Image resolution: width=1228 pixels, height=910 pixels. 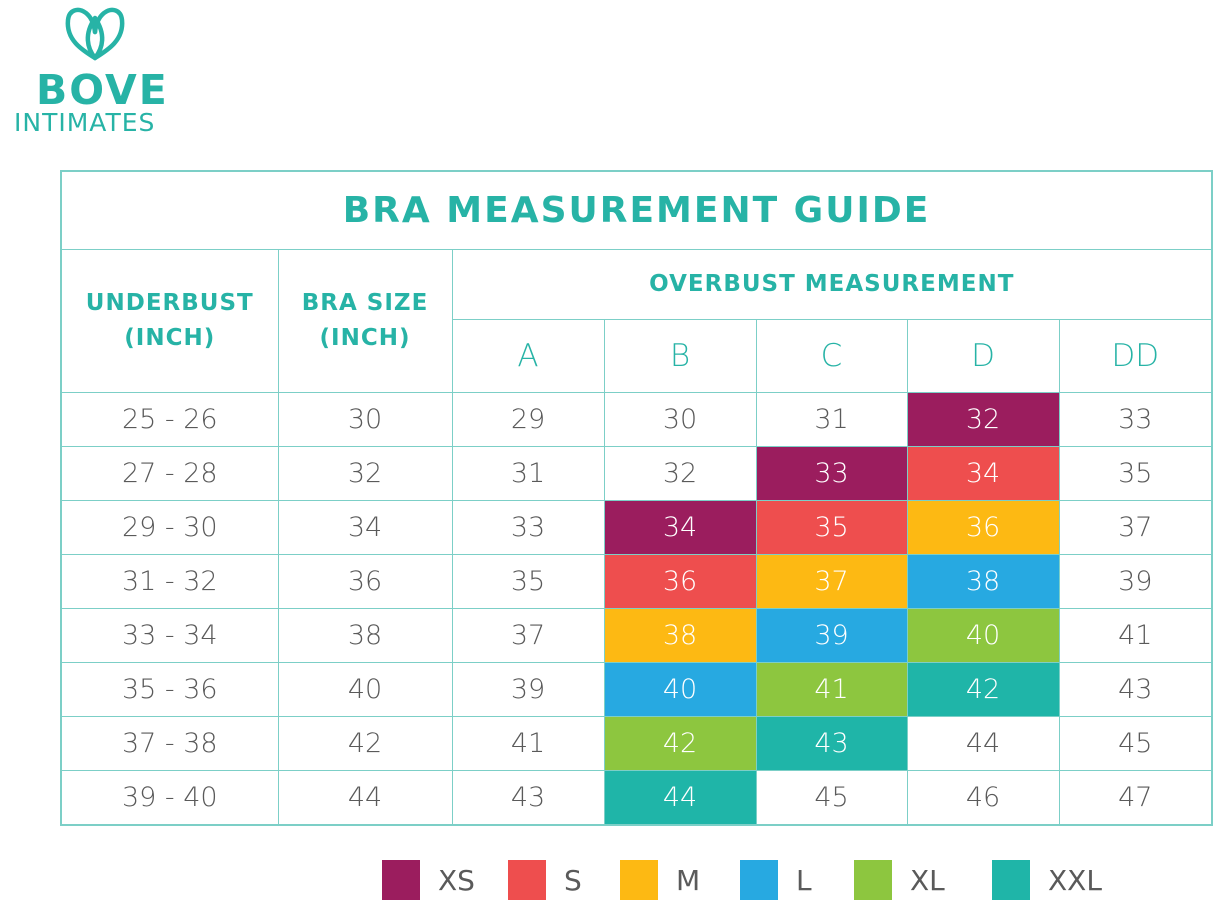 I want to click on overbust-cell-dd: 45, so click(x=1135, y=743).